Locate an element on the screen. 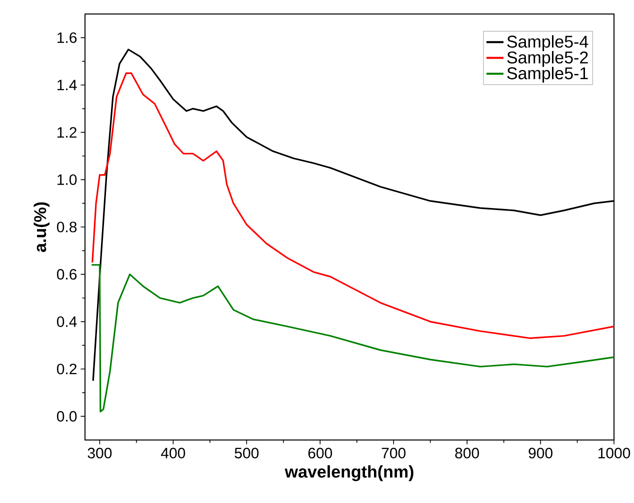 The height and width of the screenshot is (503, 634). y-tick-label: 1.4 is located at coordinates (67, 85).